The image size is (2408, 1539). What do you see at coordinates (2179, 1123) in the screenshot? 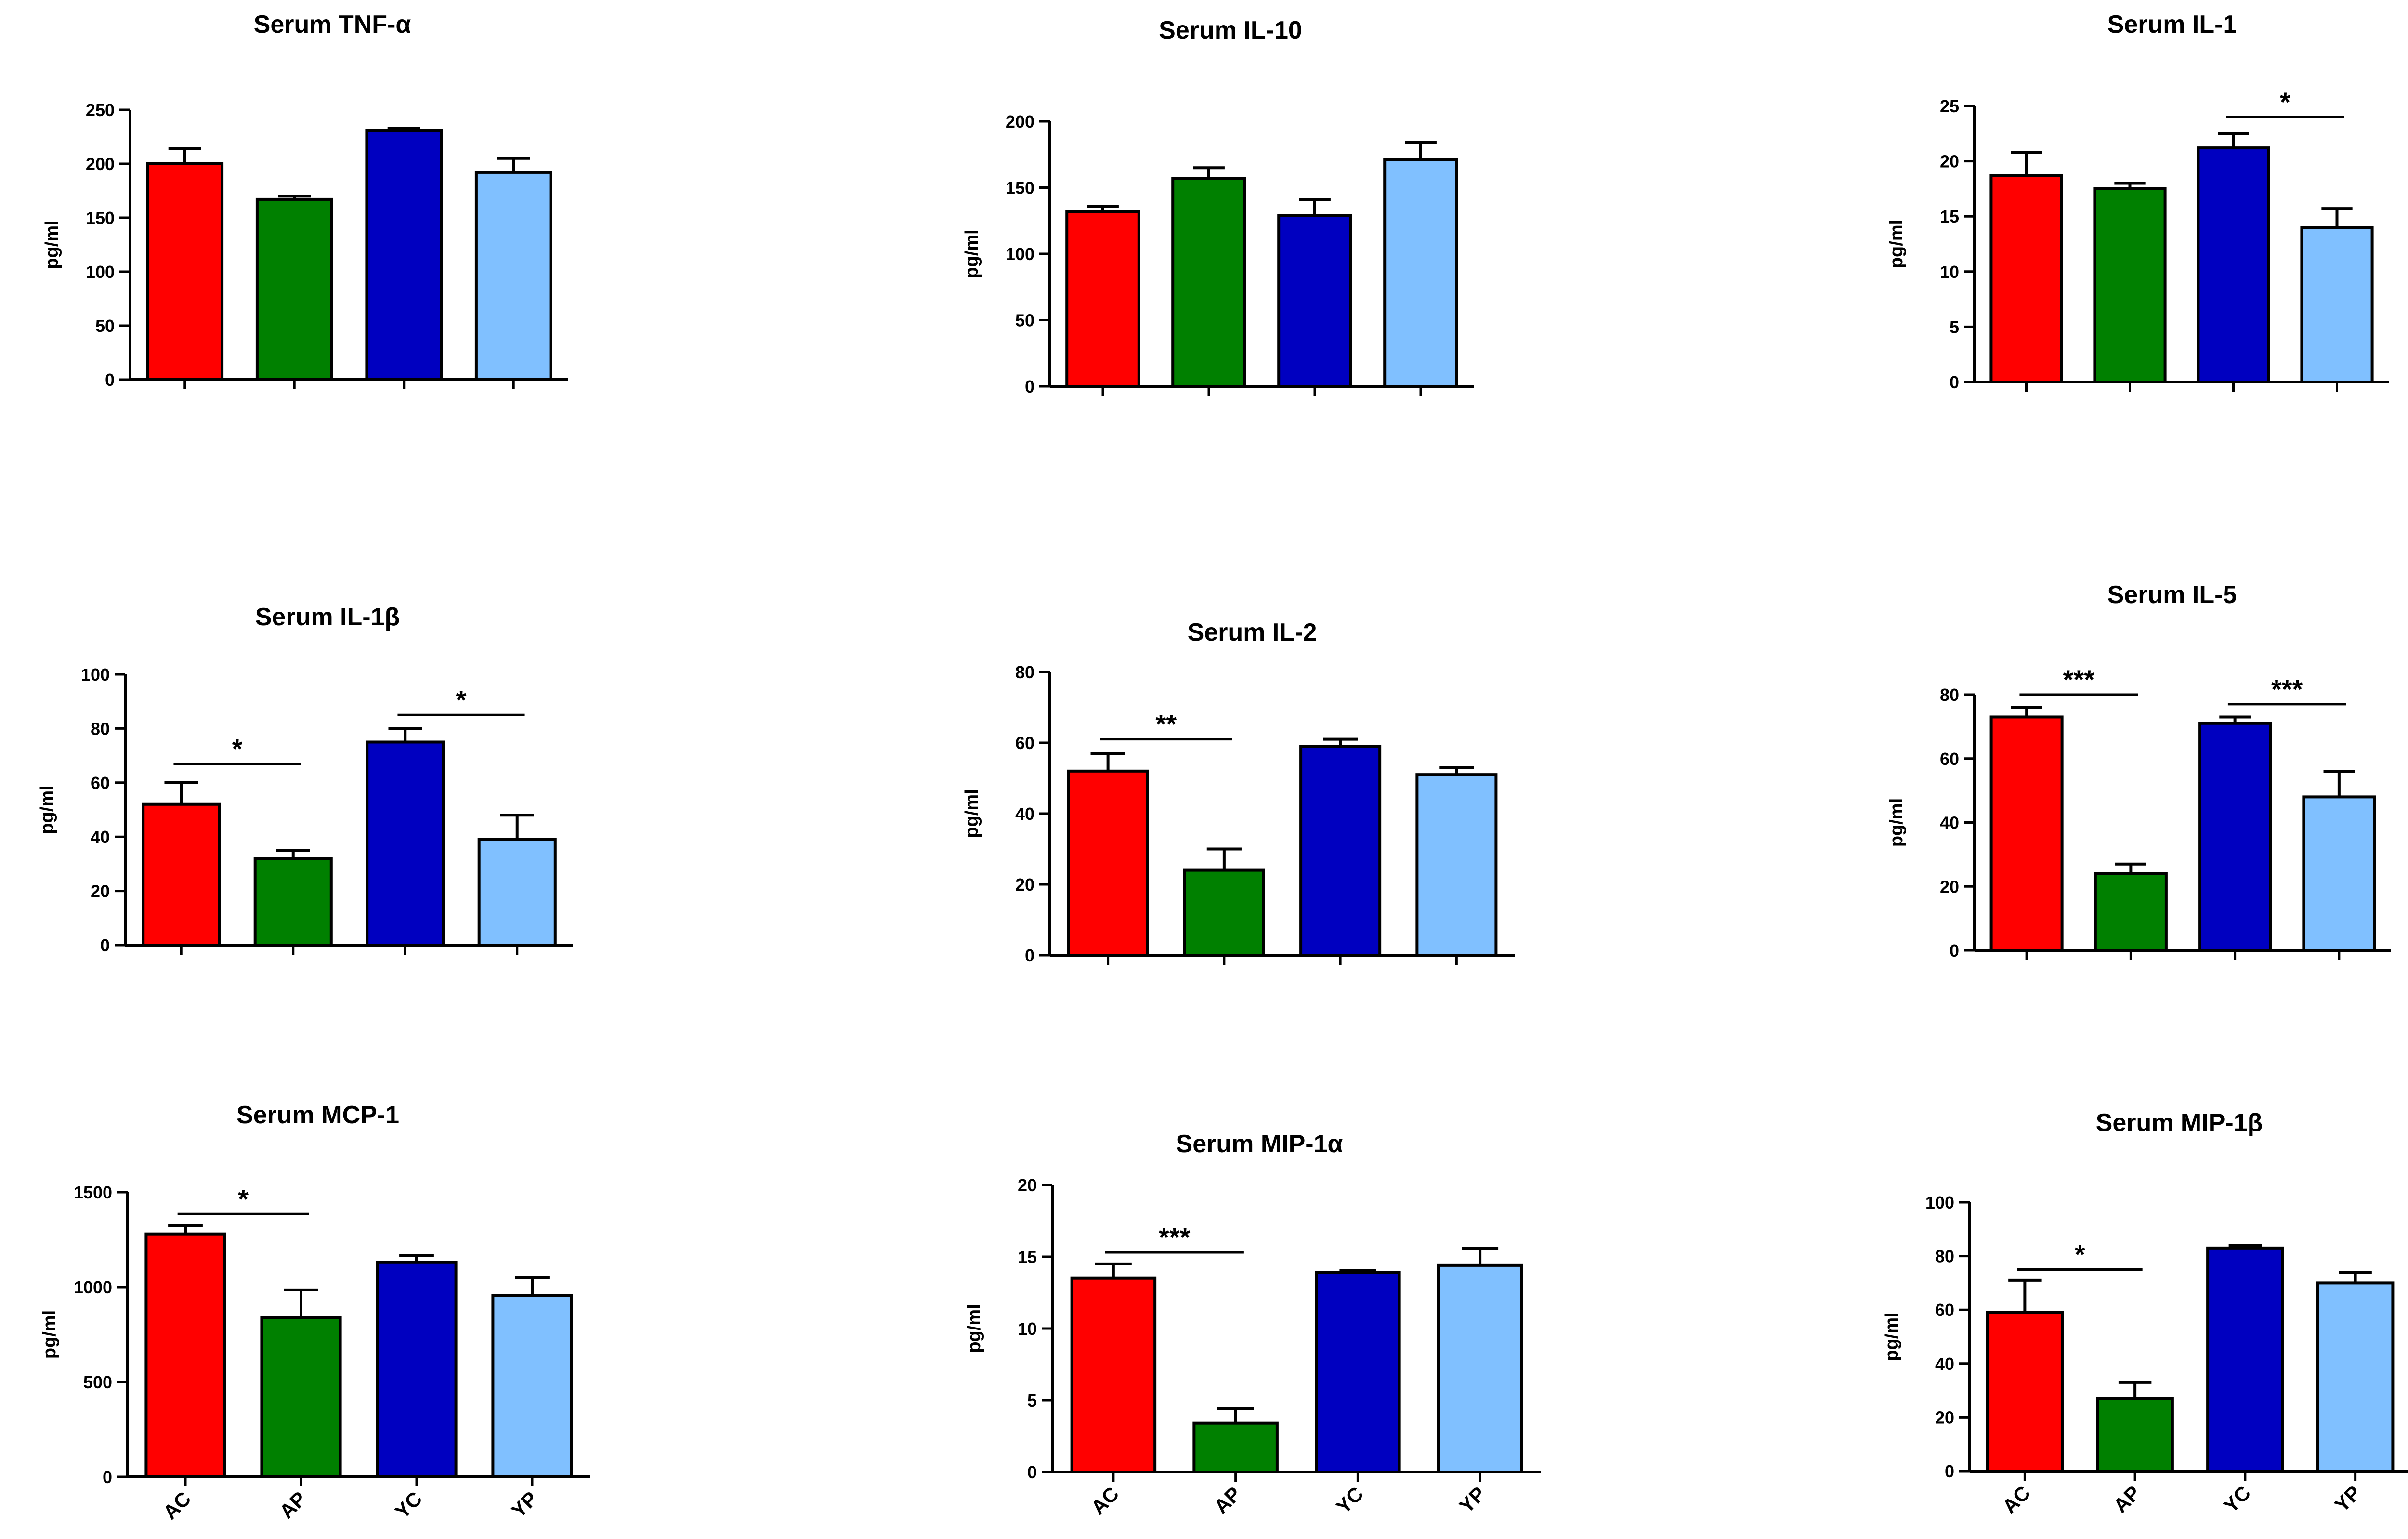
I see `chart-title: Serum MIP-1β` at bounding box center [2179, 1123].